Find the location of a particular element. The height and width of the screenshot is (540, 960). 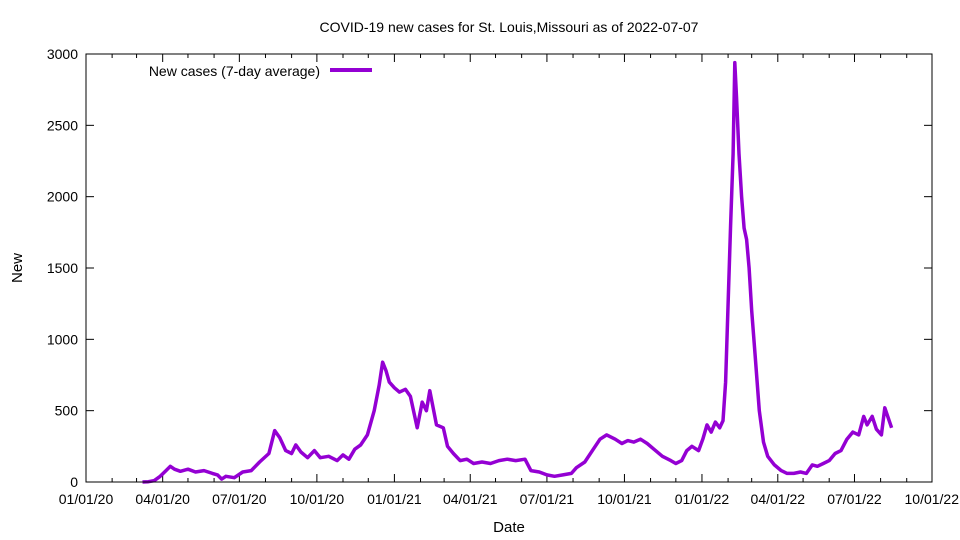

x-tick-label-3: 10/01/20 is located at coordinates (317, 499).